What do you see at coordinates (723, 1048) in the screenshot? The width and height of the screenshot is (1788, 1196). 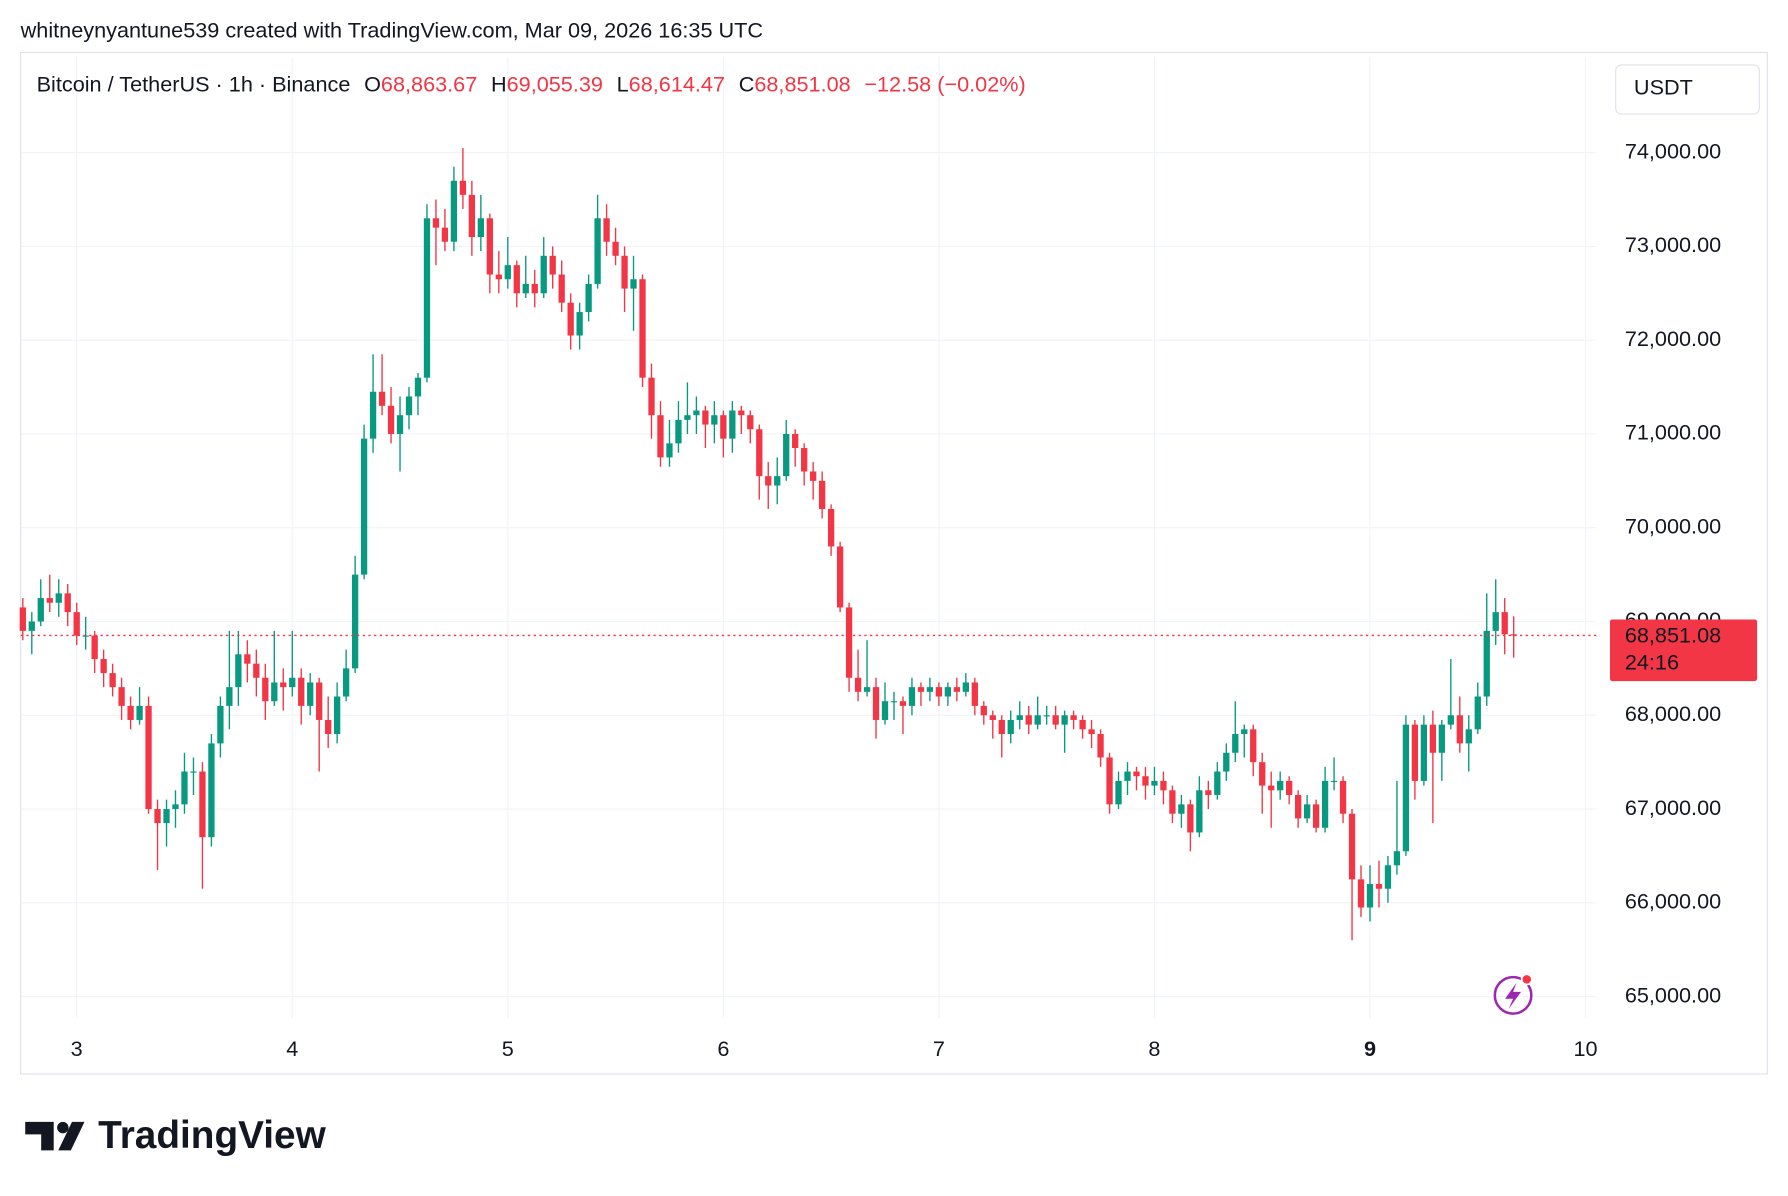 I see `x-tick-label: 6` at bounding box center [723, 1048].